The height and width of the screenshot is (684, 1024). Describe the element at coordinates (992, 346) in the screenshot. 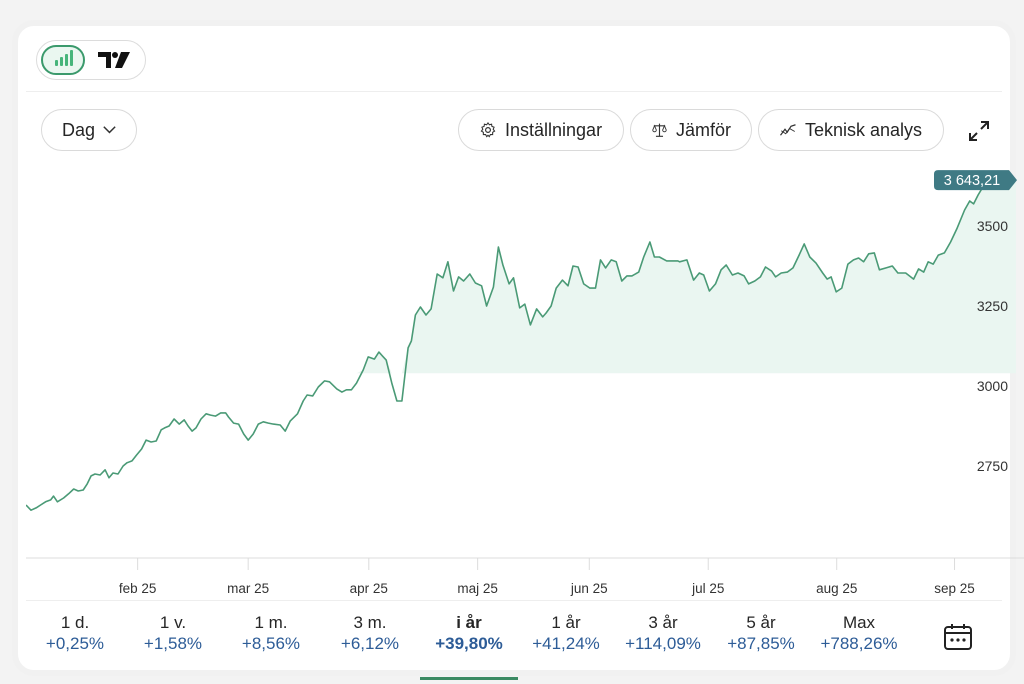

I see `y-axis: 2750 3000 3250 3500` at that location.